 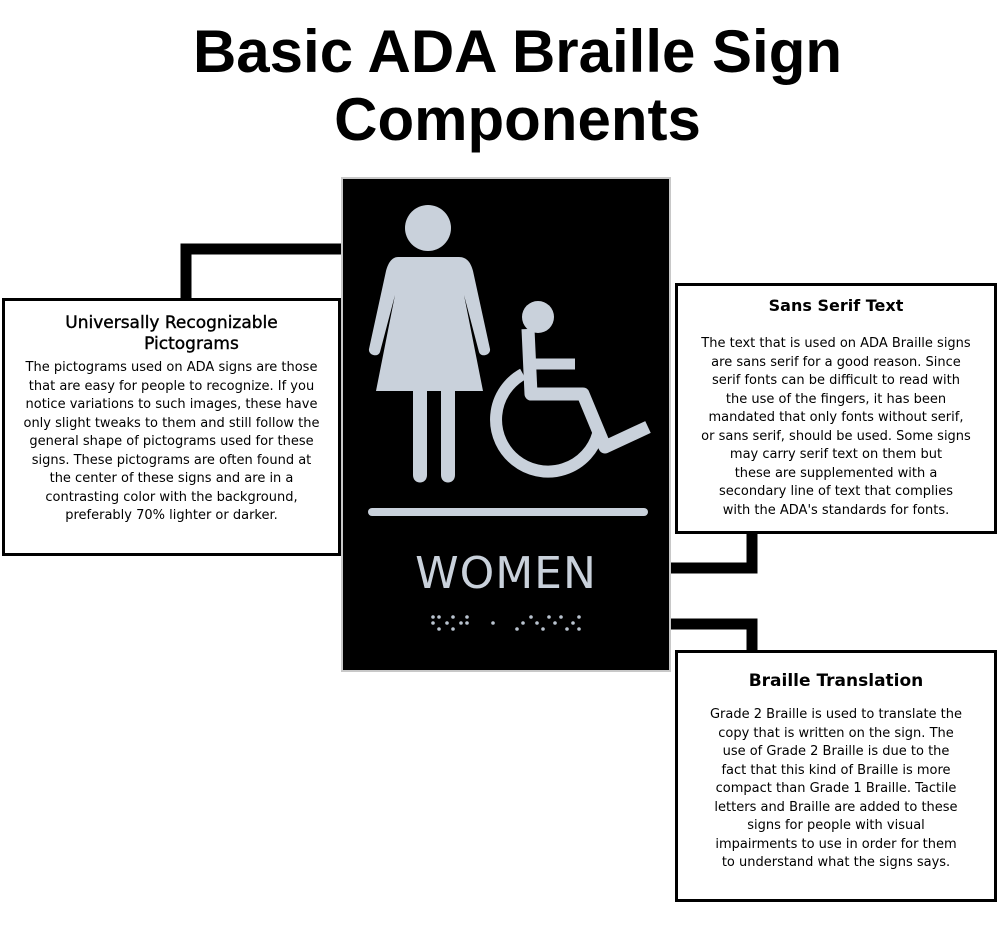 I want to click on wheelchair-accessible-icon, so click(x=570, y=389).